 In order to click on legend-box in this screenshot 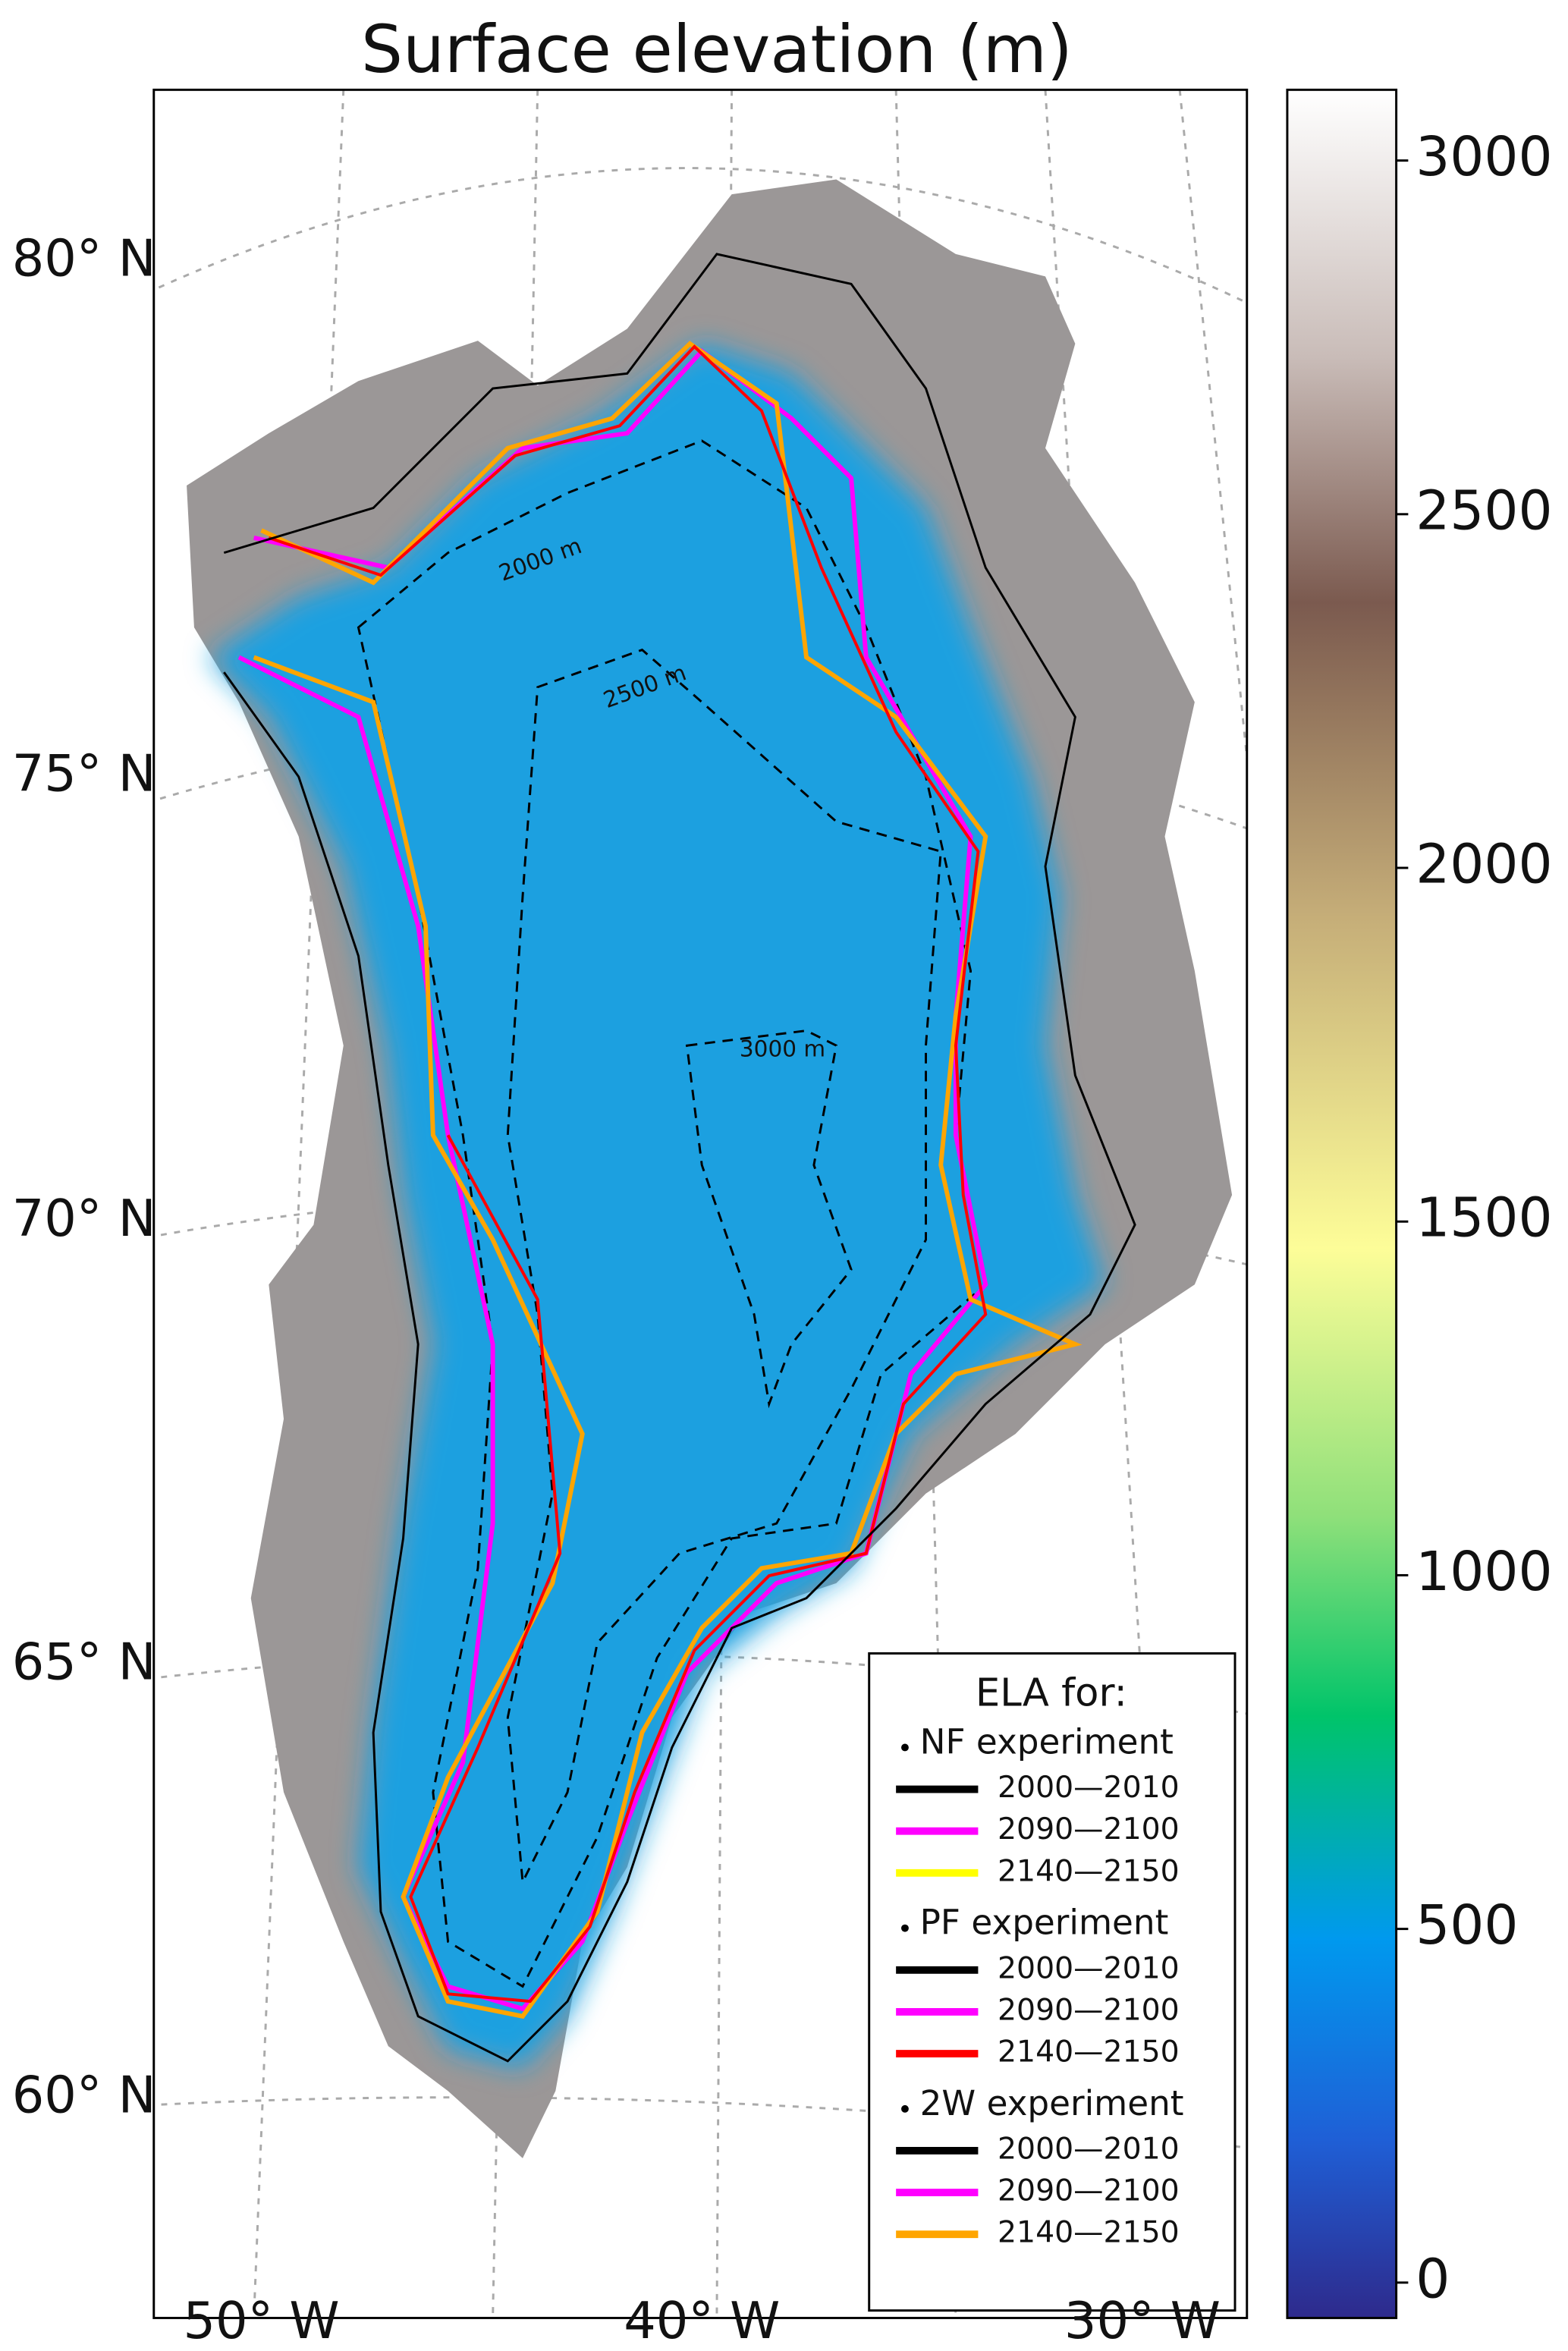, I will do `click(1052, 1982)`.